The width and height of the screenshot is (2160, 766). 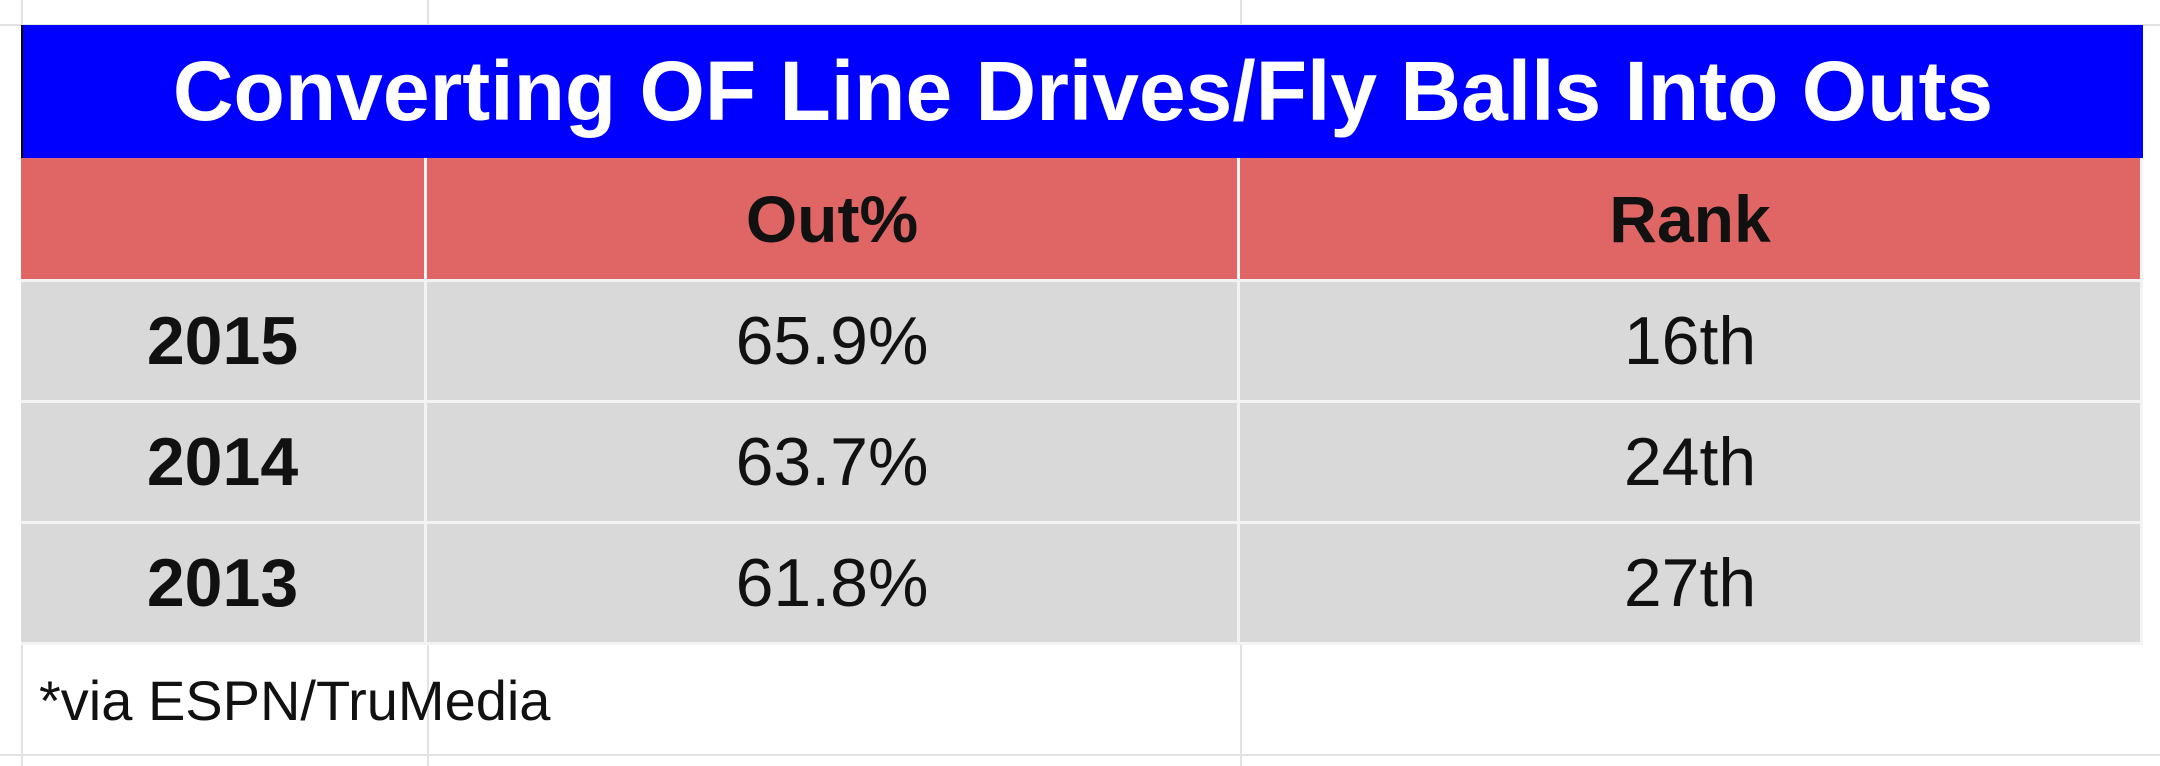 I want to click on data-cell: 24th, so click(x=1691, y=463).